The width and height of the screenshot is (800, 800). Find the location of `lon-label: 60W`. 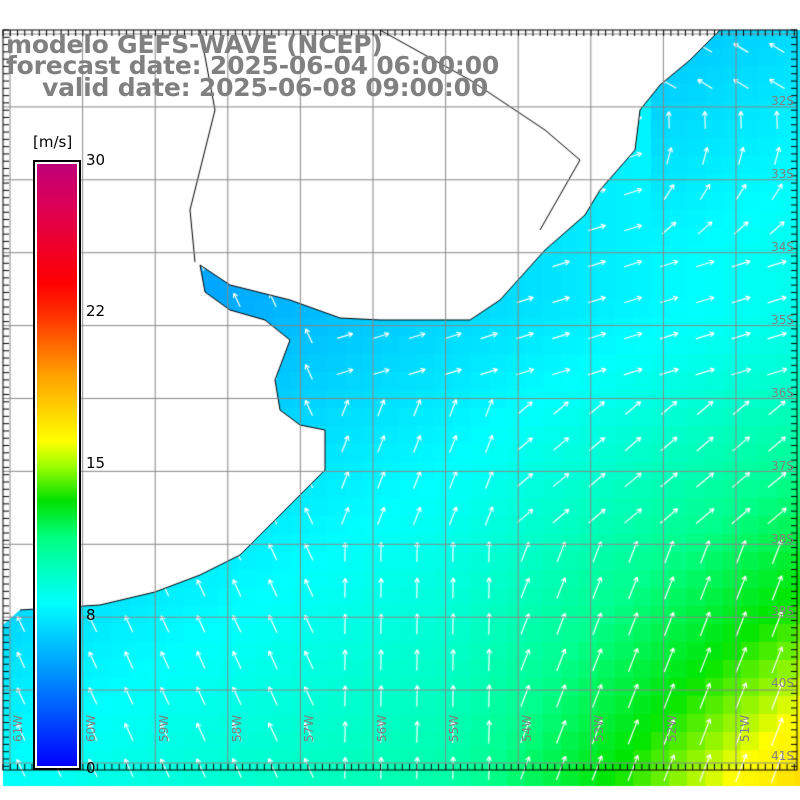

lon-label: 60W is located at coordinates (91, 728).